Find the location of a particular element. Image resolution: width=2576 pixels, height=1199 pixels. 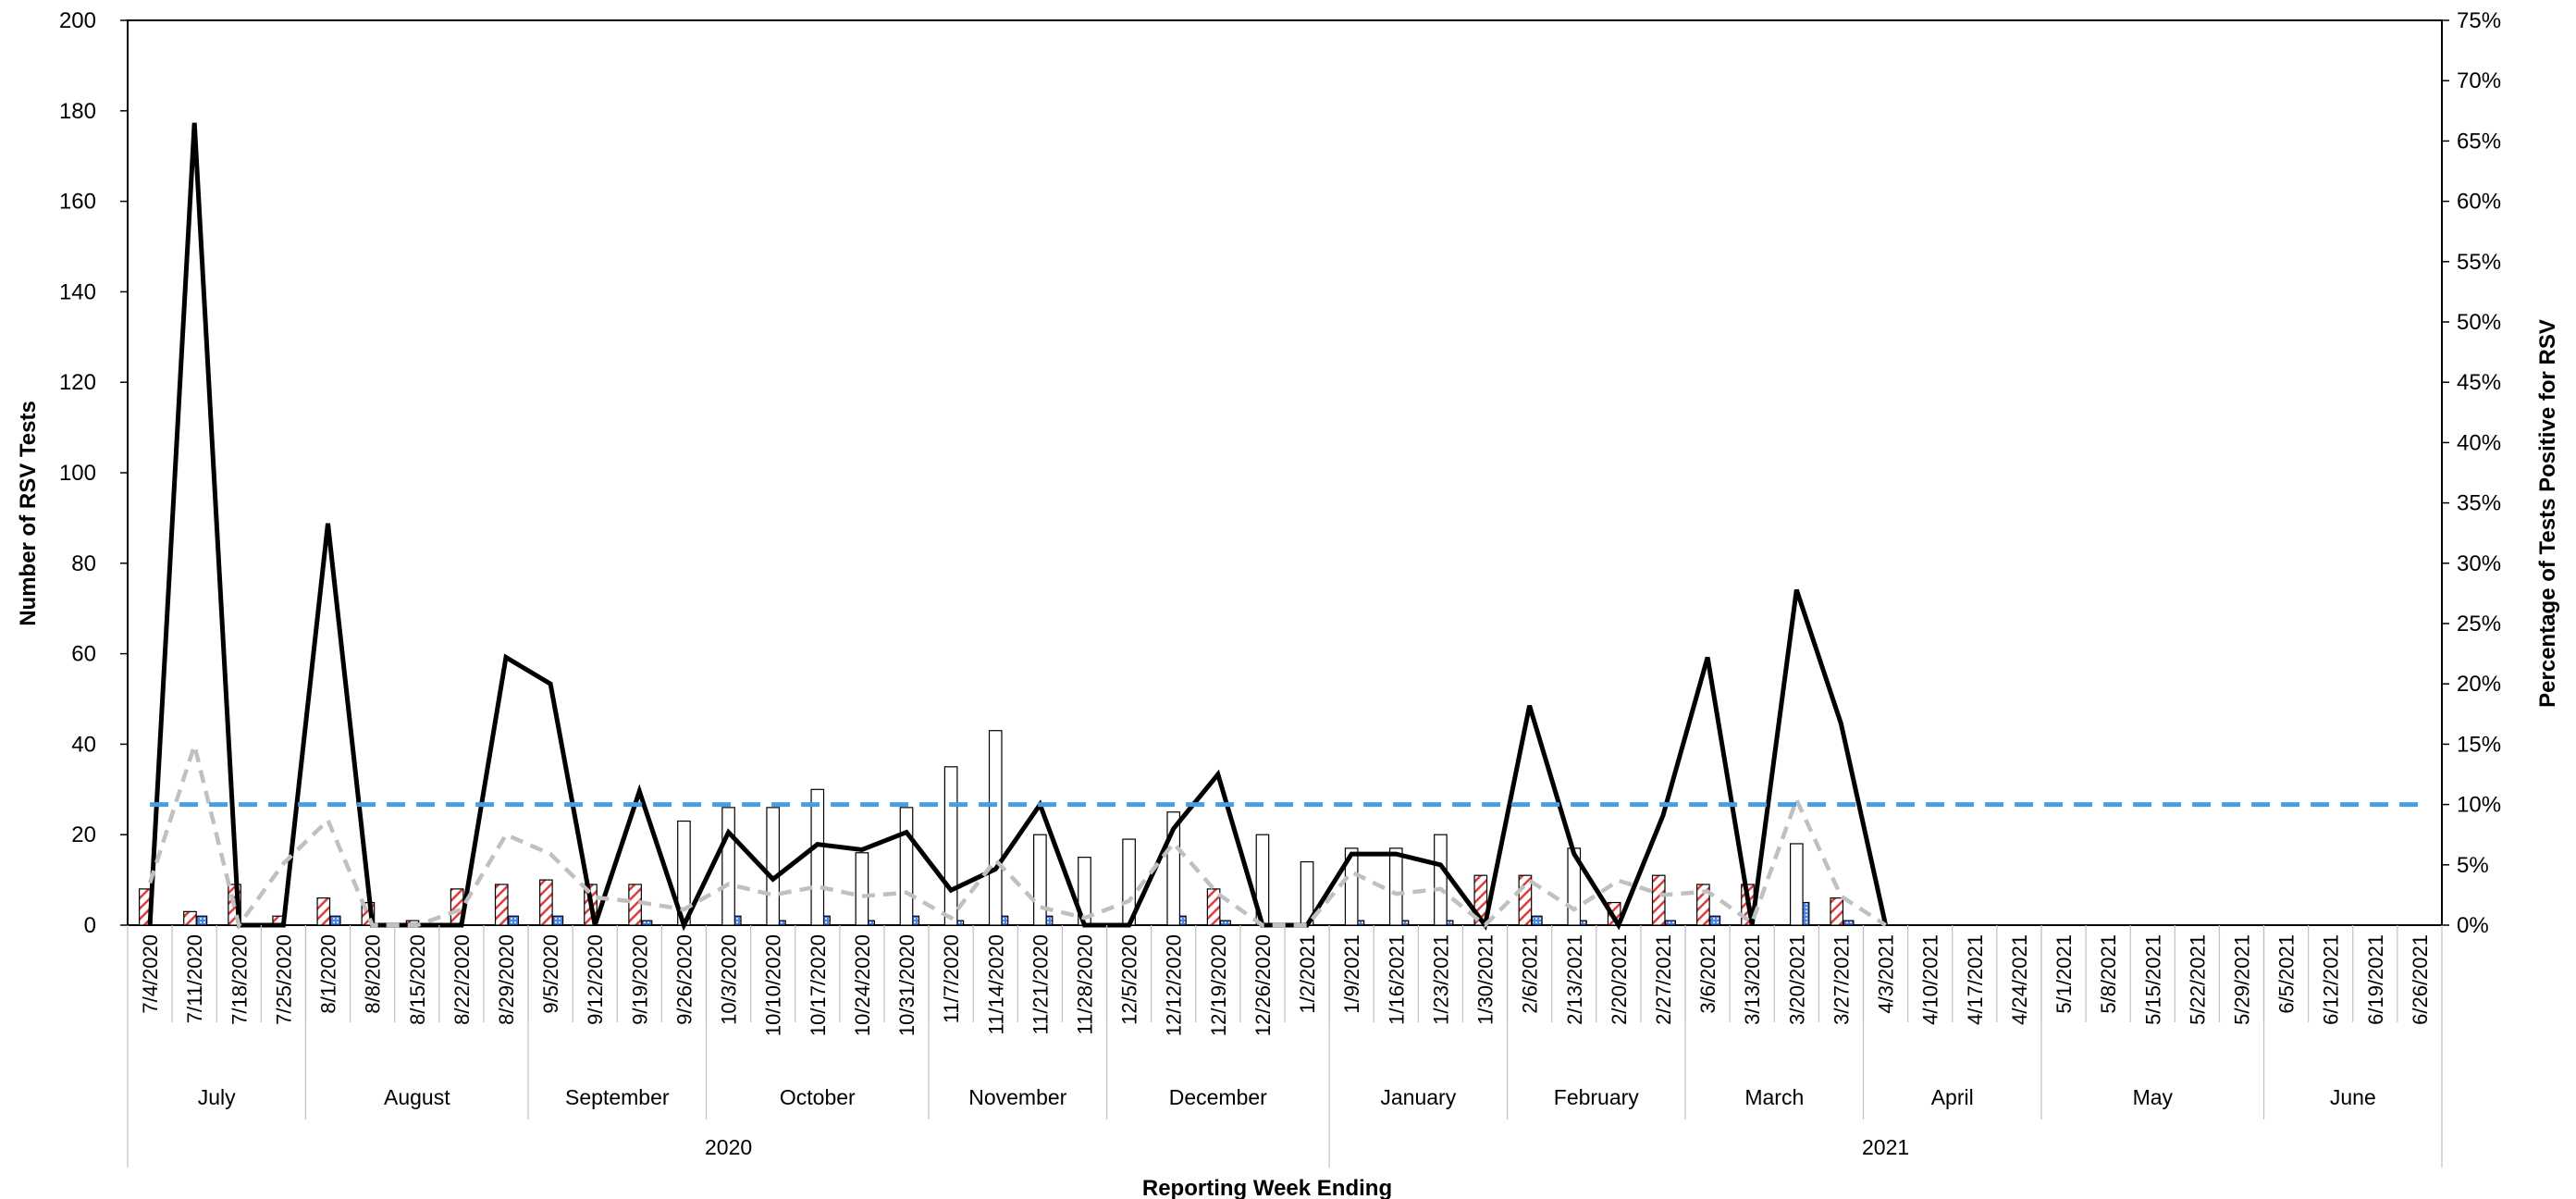

x-year-label: 2020 is located at coordinates (728, 1147).